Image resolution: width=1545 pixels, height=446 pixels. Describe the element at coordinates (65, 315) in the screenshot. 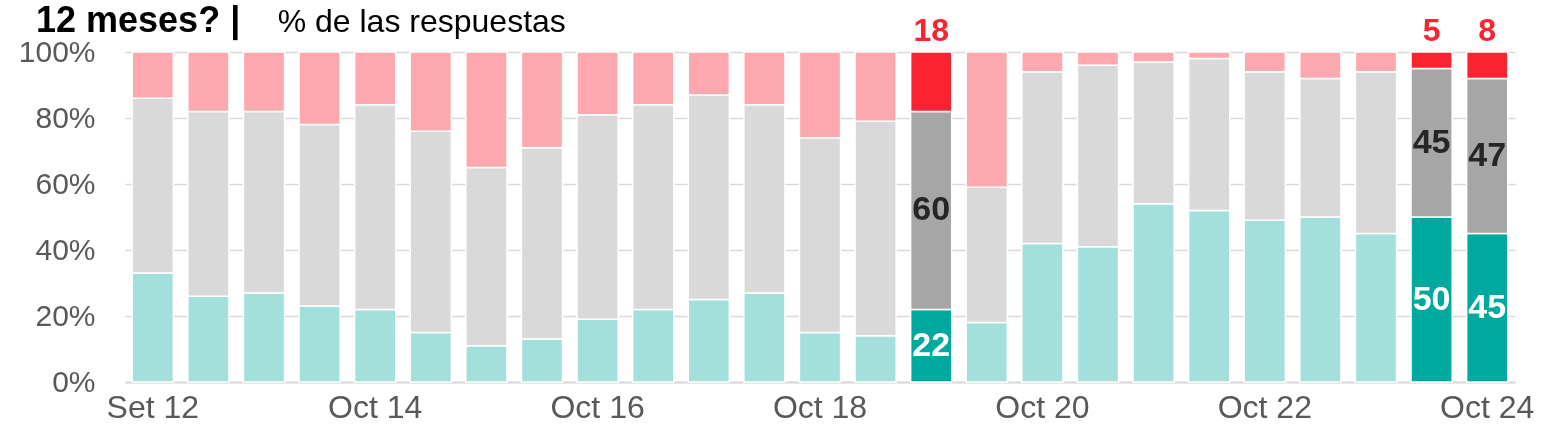

I see `y-tick-label: 20%` at that location.